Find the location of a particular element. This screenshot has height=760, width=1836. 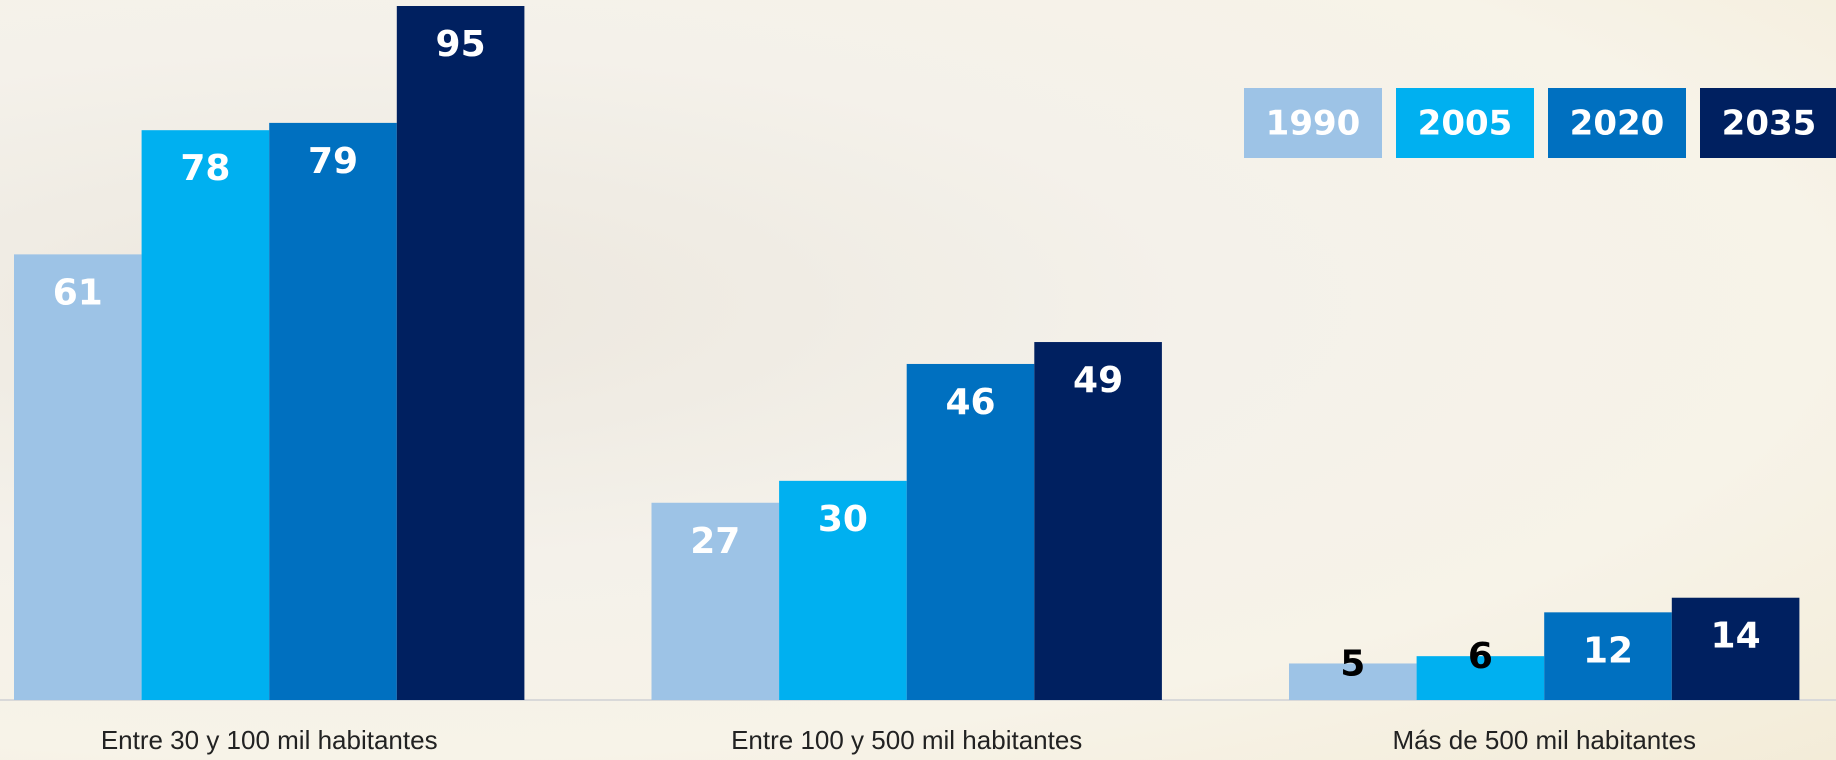

value-label: 5 is located at coordinates (1352, 663).